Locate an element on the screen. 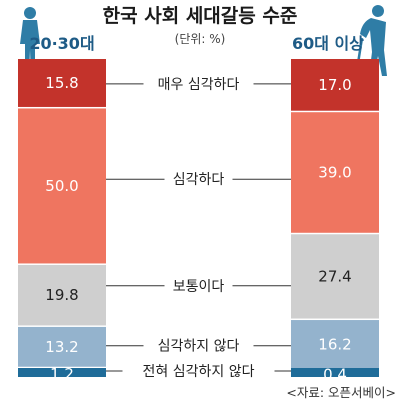 This screenshot has width=400, height=404. bar-segment-60s-over-very-serious is located at coordinates (335, 85).